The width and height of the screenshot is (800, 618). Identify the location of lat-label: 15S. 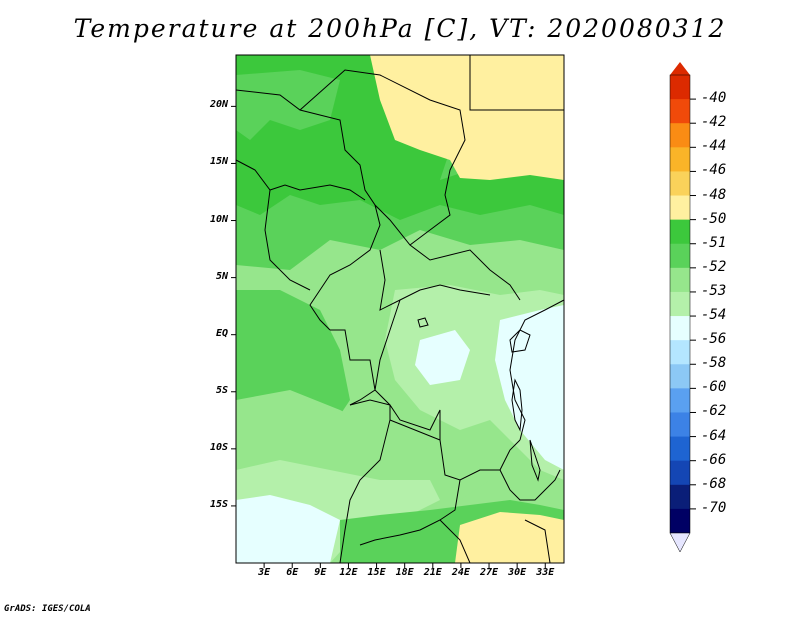
(218, 504).